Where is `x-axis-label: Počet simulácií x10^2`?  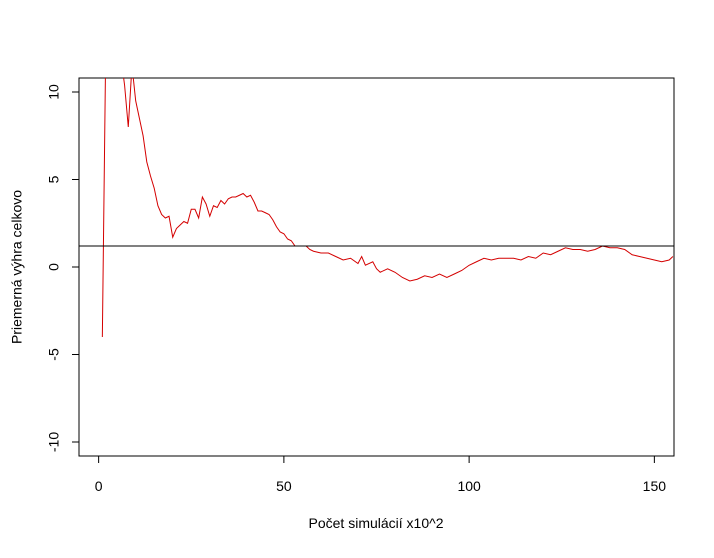 x-axis-label: Počet simulácií x10^2 is located at coordinates (376, 523).